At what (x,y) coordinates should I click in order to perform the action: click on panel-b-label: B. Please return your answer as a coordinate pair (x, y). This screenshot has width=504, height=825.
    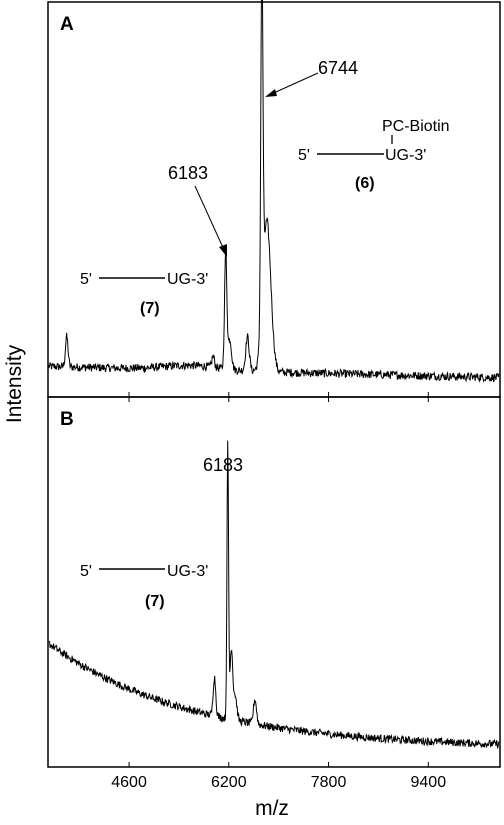
    Looking at the image, I should click on (67, 419).